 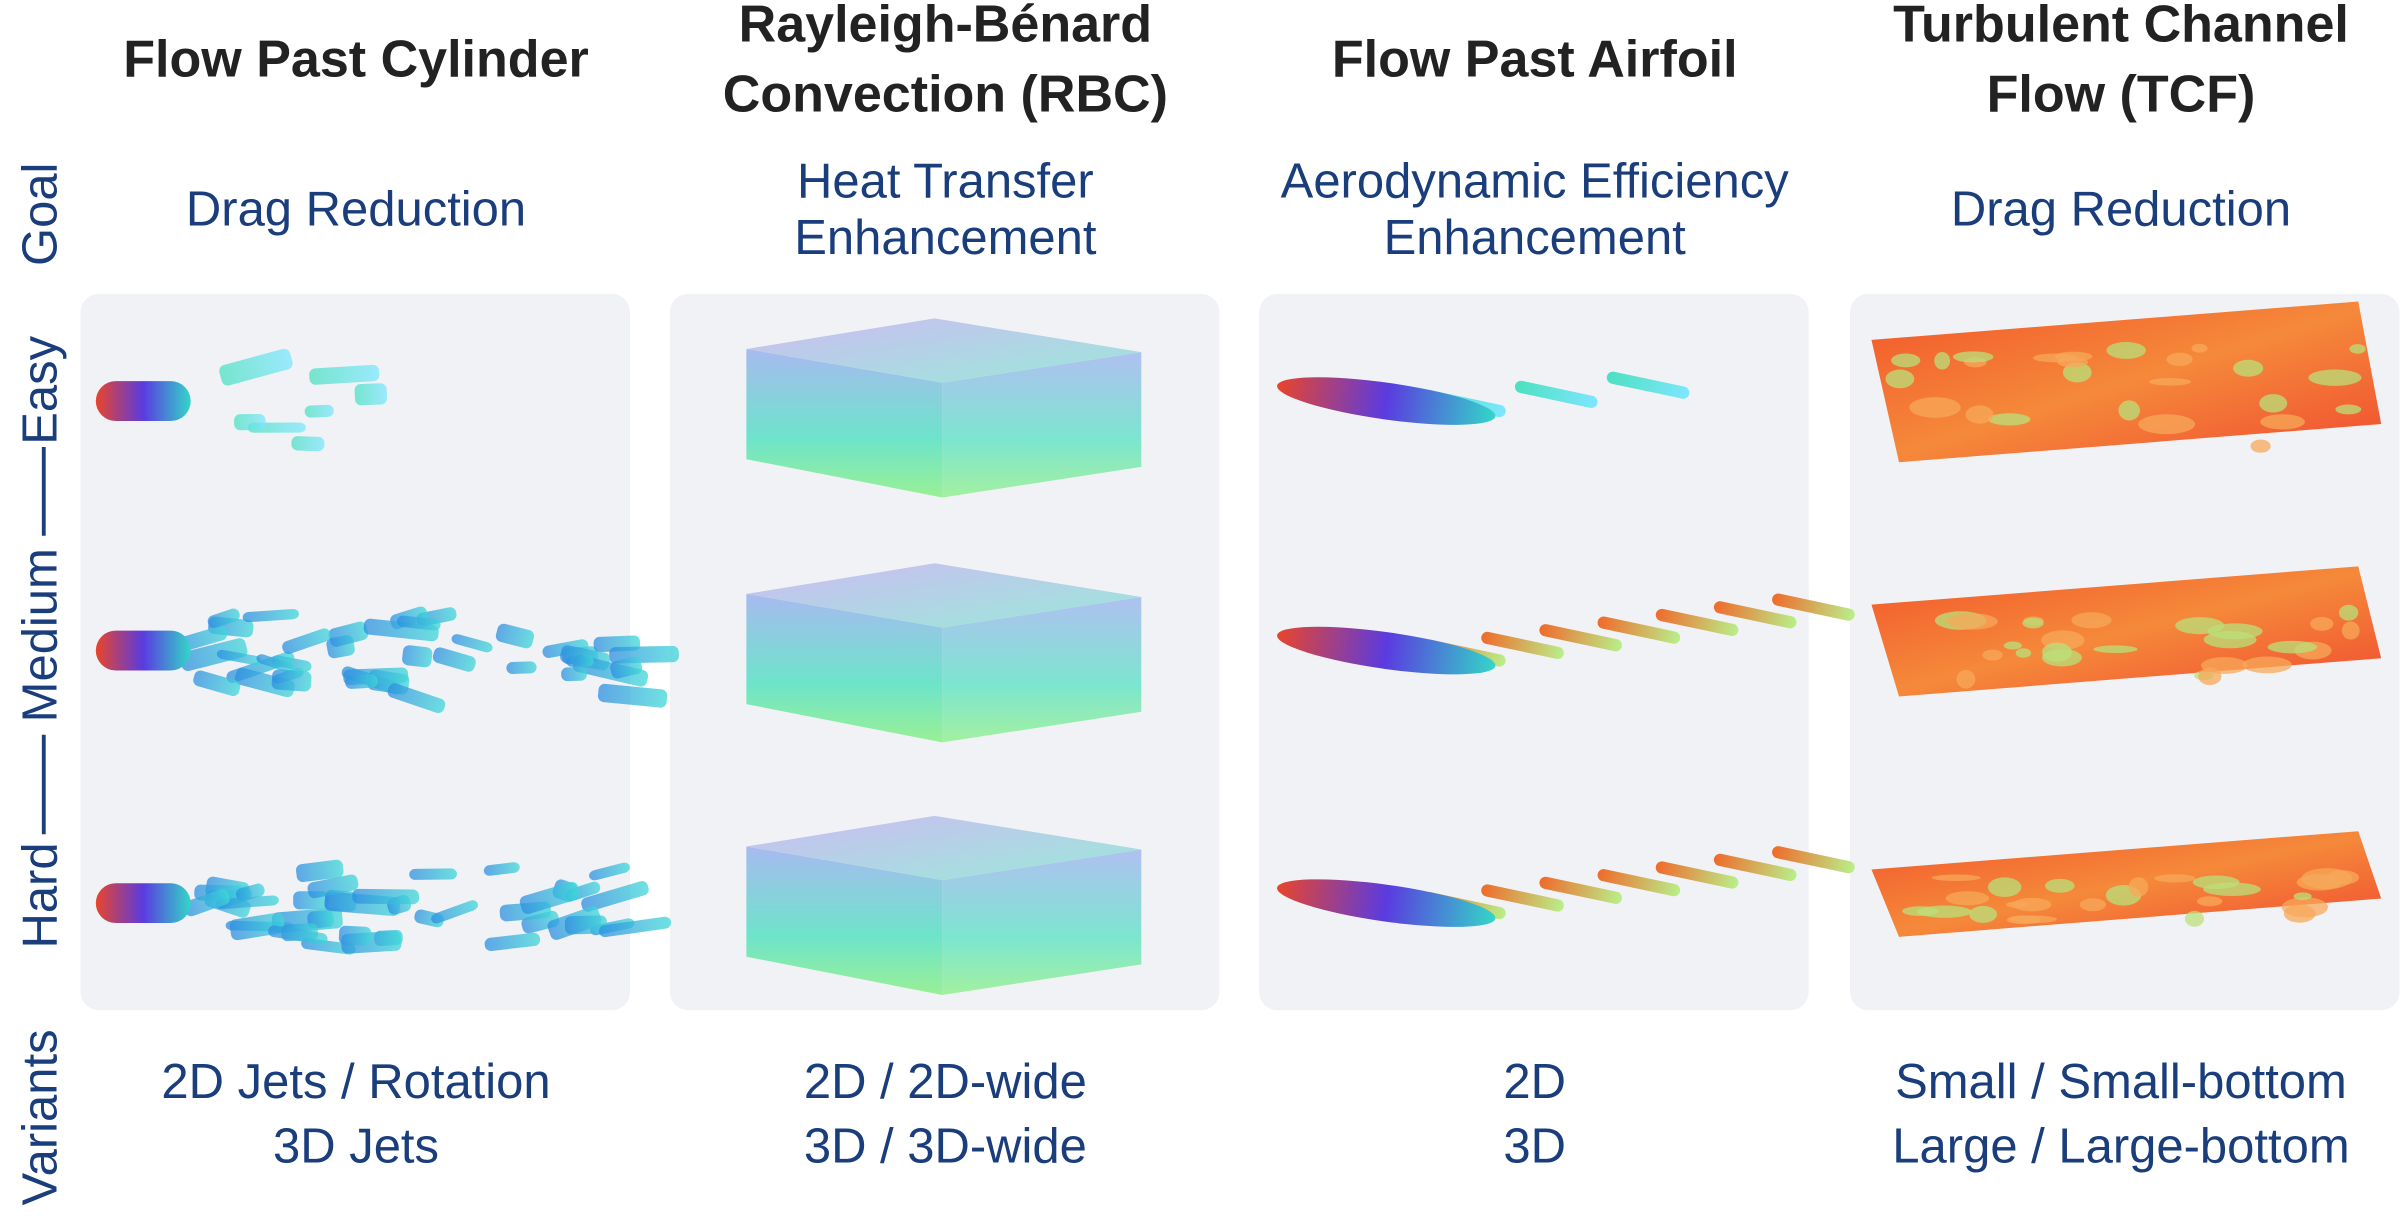 I want to click on row-label: Hard, so click(x=41, y=895).